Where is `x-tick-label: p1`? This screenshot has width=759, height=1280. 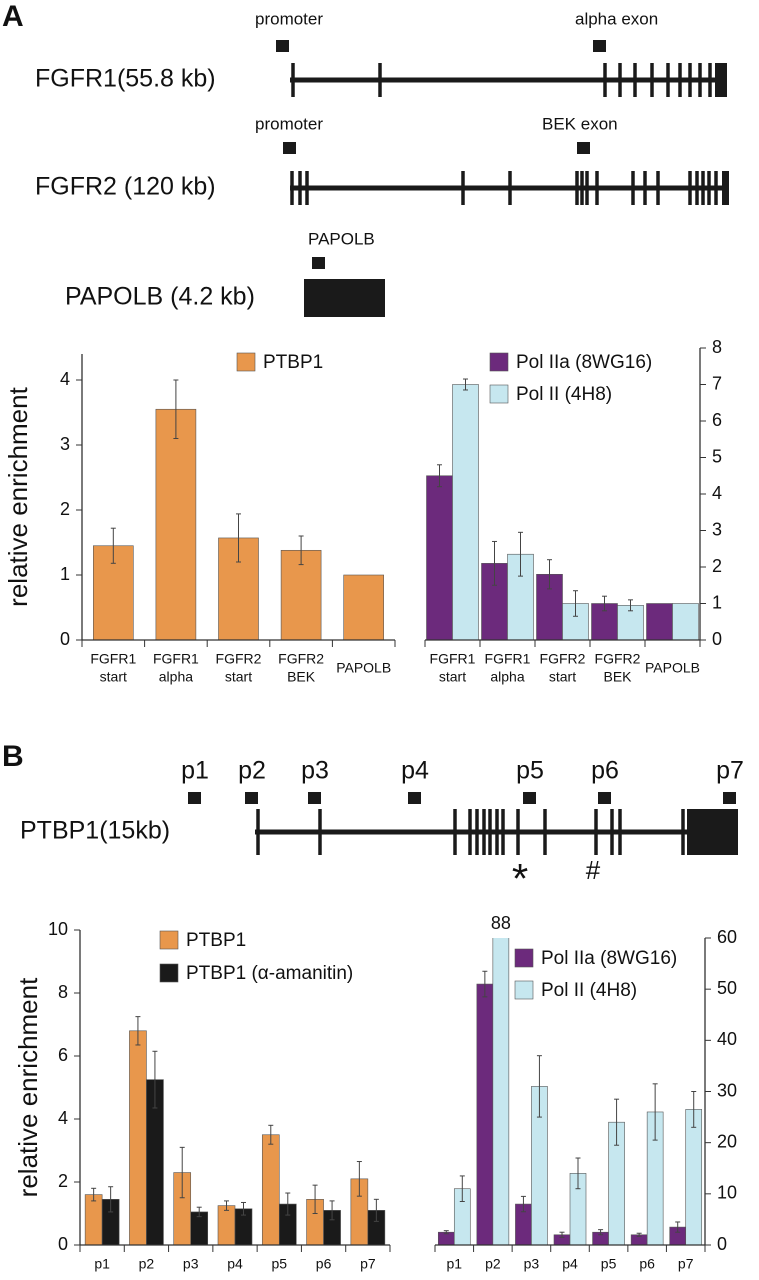
x-tick-label: p1 is located at coordinates (102, 1264).